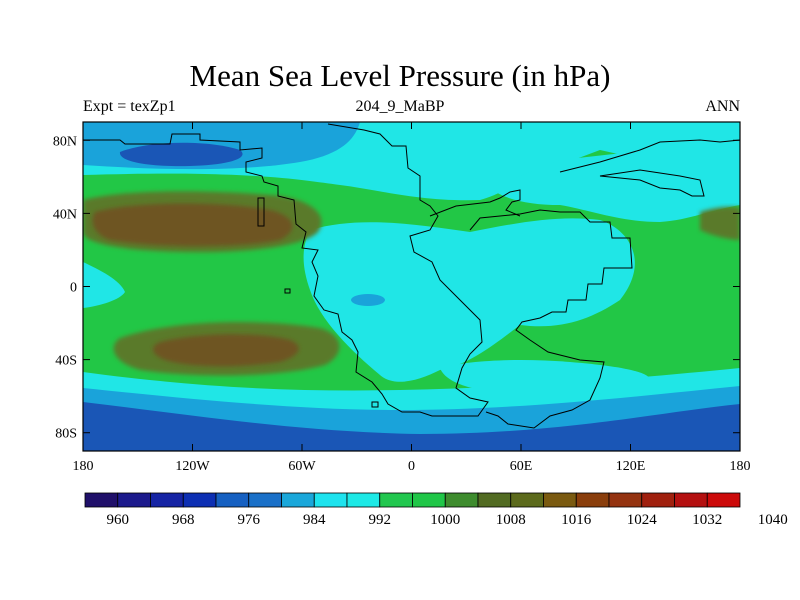  What do you see at coordinates (192, 224) in the screenshot?
I see `contour-north-high-core` at bounding box center [192, 224].